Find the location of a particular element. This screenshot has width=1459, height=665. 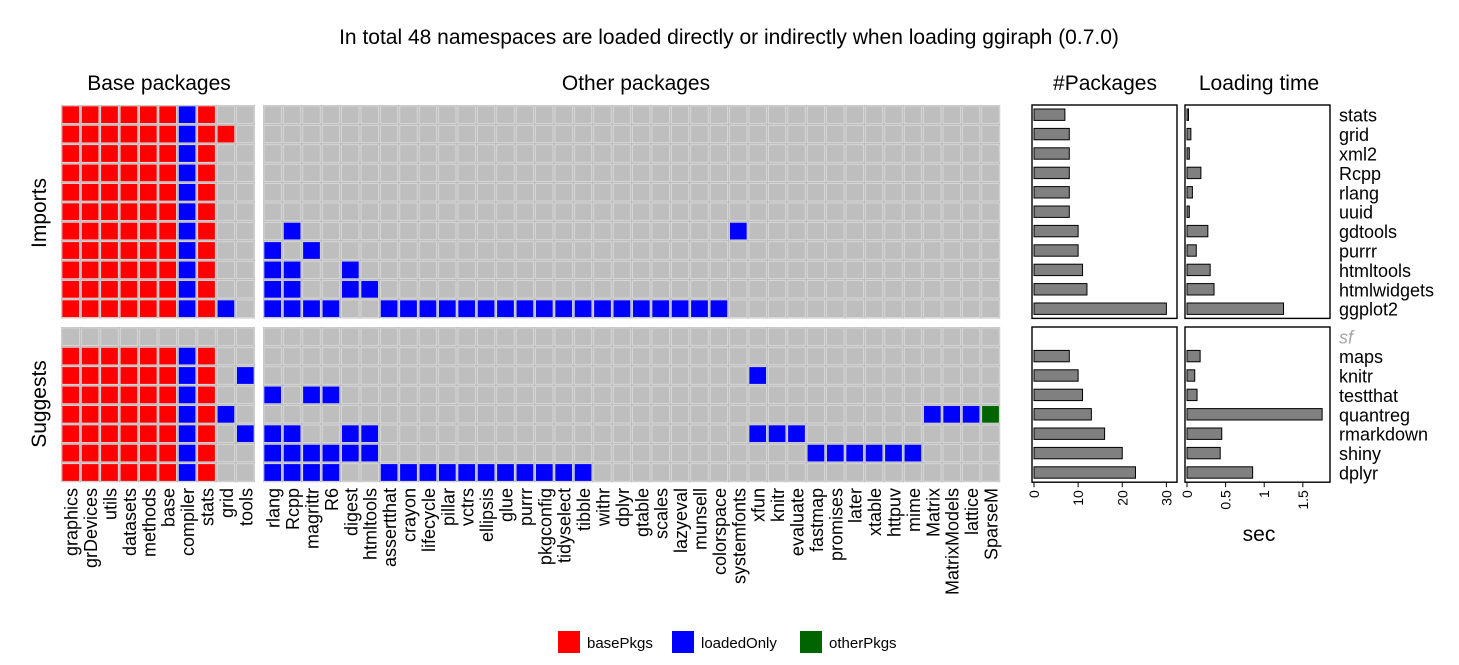

heatmap-cell-suggests-testthat-compiler is located at coordinates (187, 394).